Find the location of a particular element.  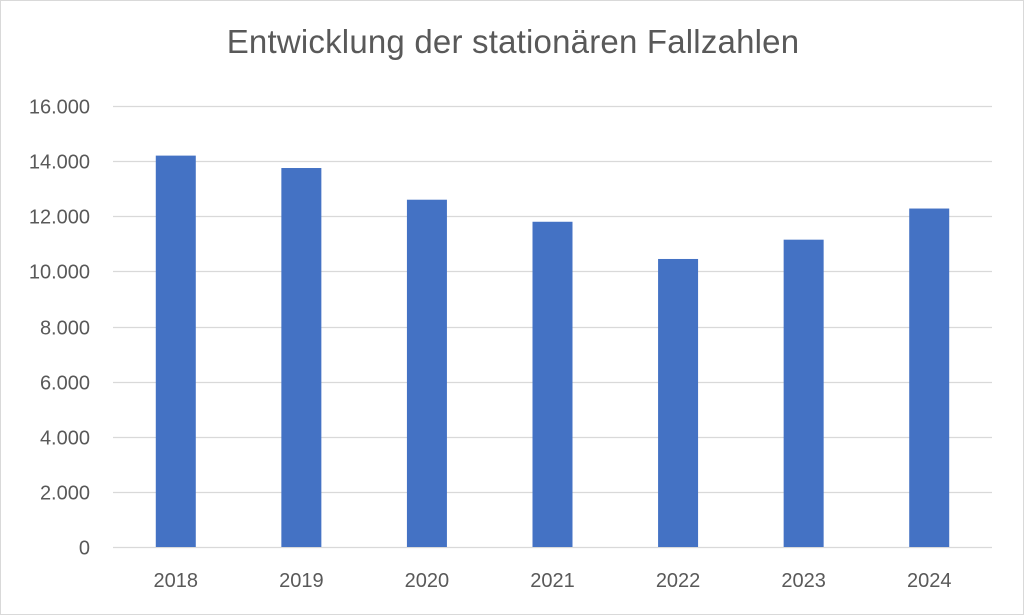

y-tick-label: 12.000 is located at coordinates (59, 218).